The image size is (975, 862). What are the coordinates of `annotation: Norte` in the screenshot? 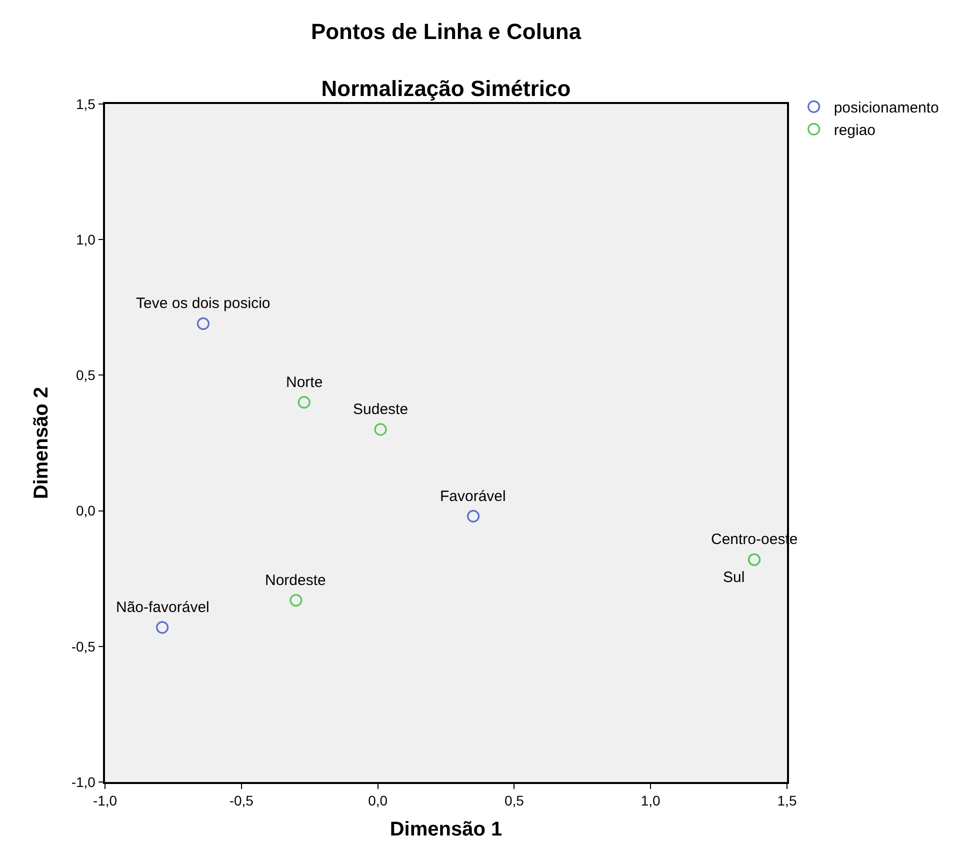 It's located at (304, 382).